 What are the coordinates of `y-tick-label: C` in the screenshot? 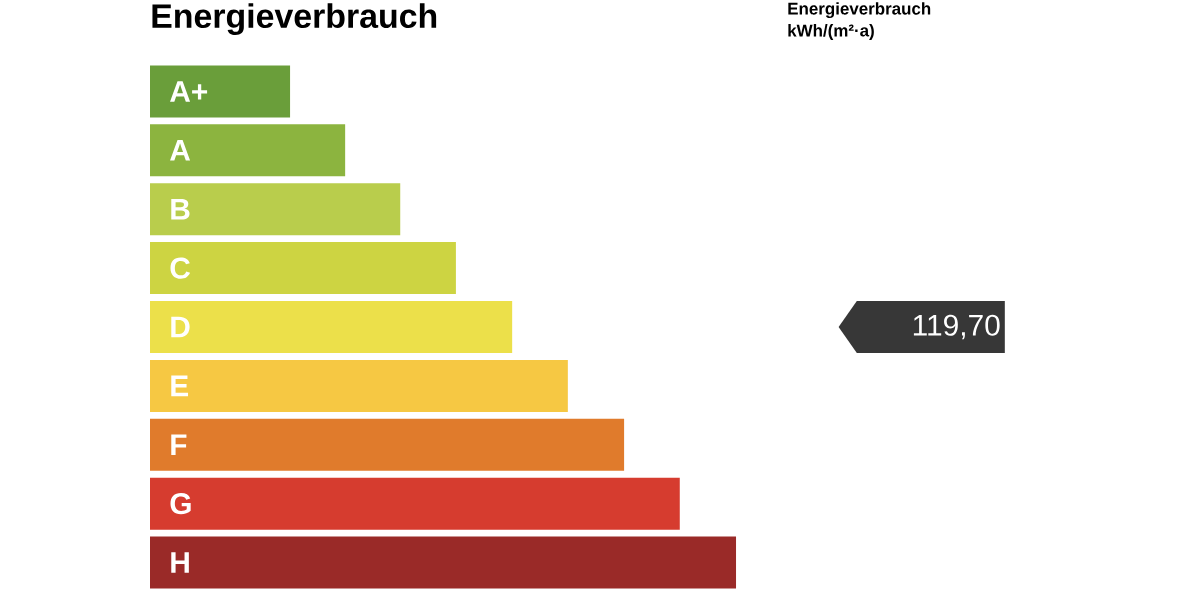 It's located at (180, 268).